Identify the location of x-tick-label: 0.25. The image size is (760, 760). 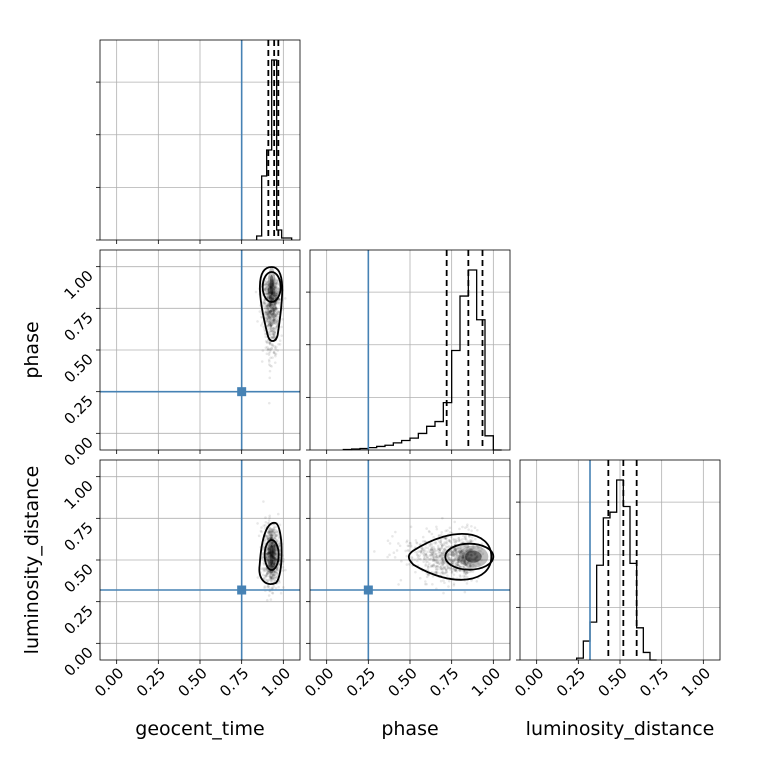
(151, 682).